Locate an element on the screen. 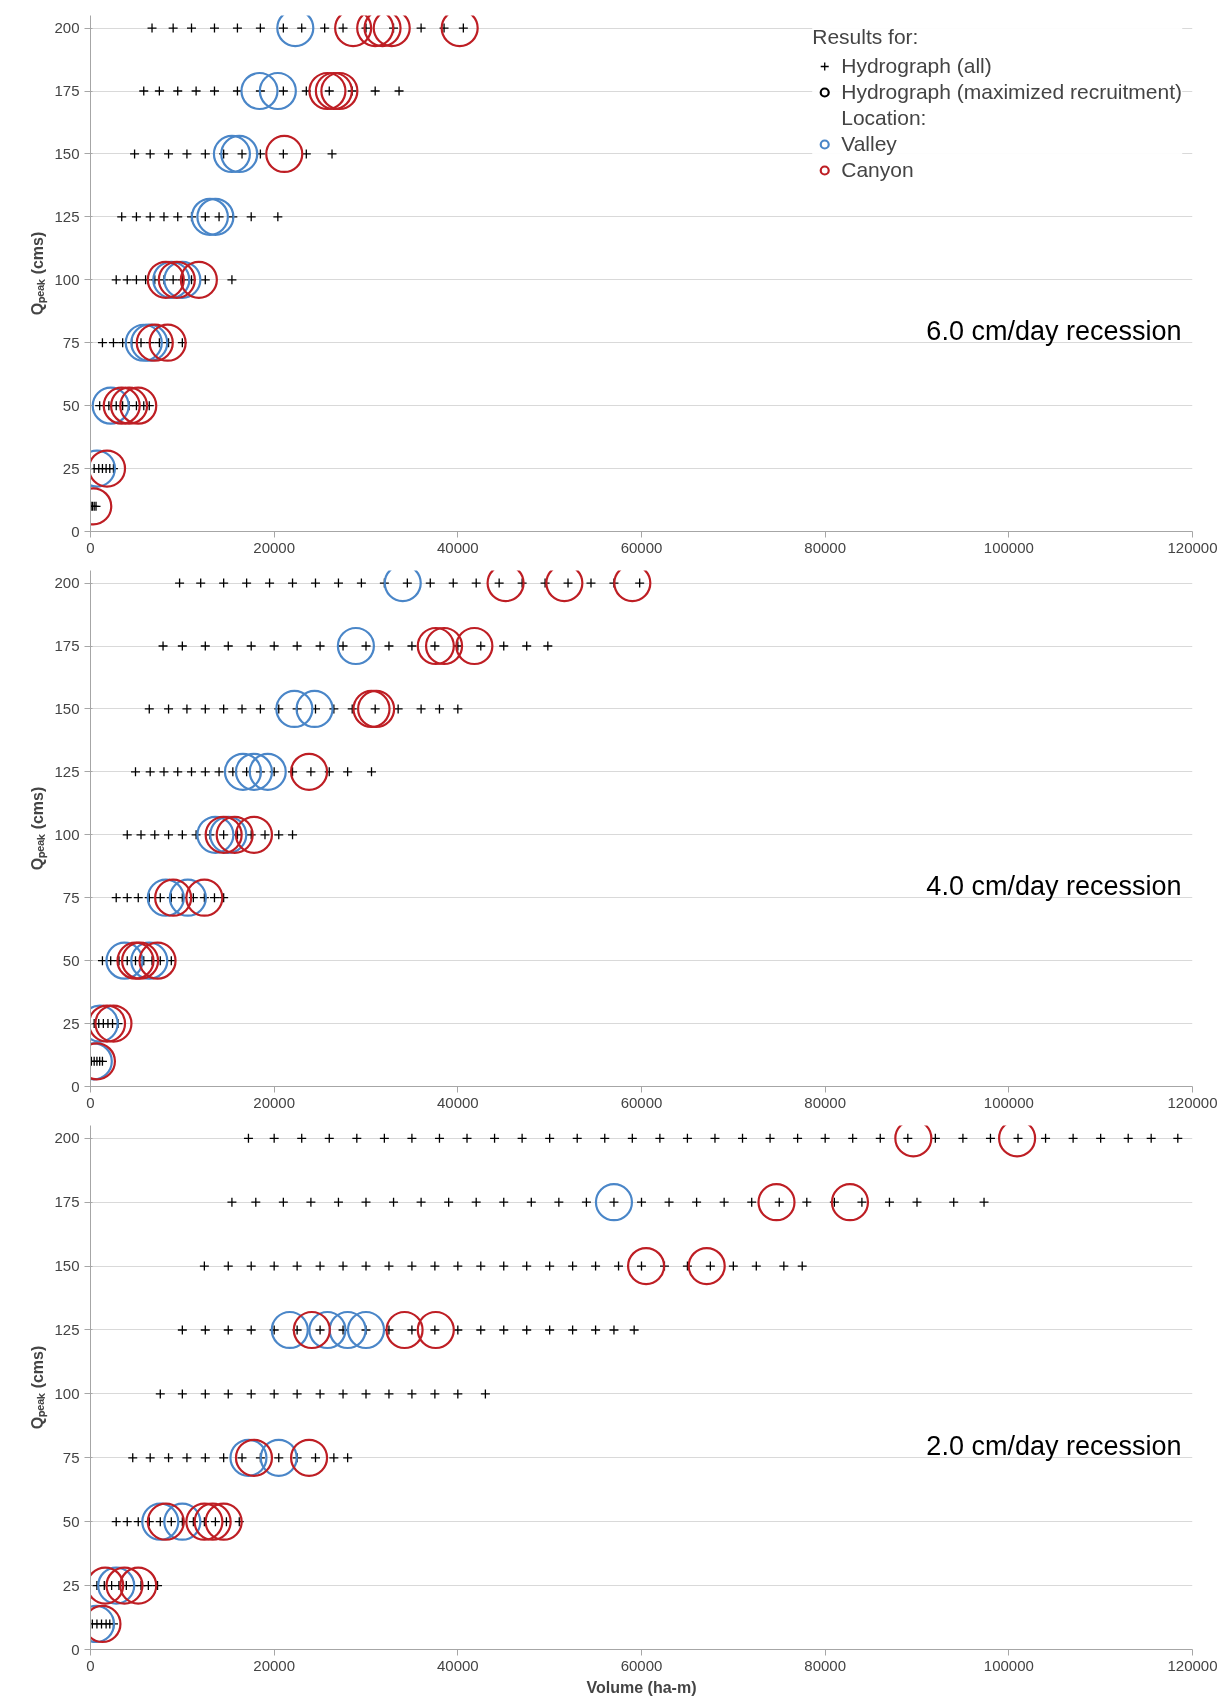 The height and width of the screenshot is (1703, 1232). y-tick-label: 0 is located at coordinates (75, 1086).